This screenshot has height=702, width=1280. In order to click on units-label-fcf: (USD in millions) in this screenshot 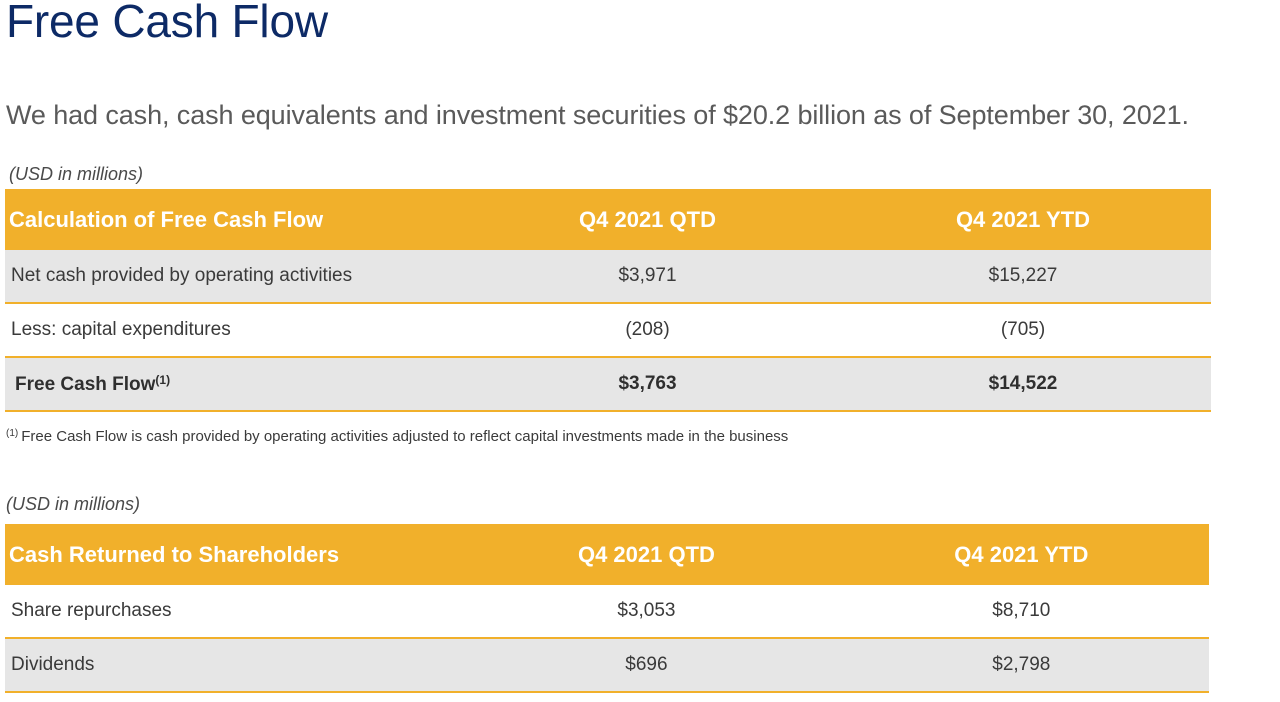, I will do `click(76, 174)`.